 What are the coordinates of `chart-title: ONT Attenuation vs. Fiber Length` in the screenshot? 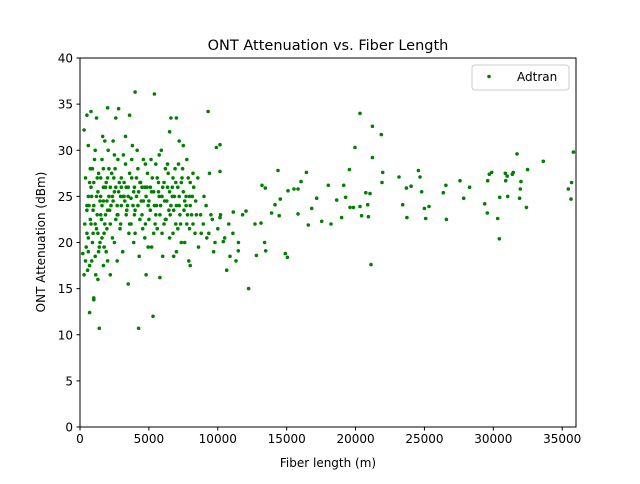 It's located at (328, 46).